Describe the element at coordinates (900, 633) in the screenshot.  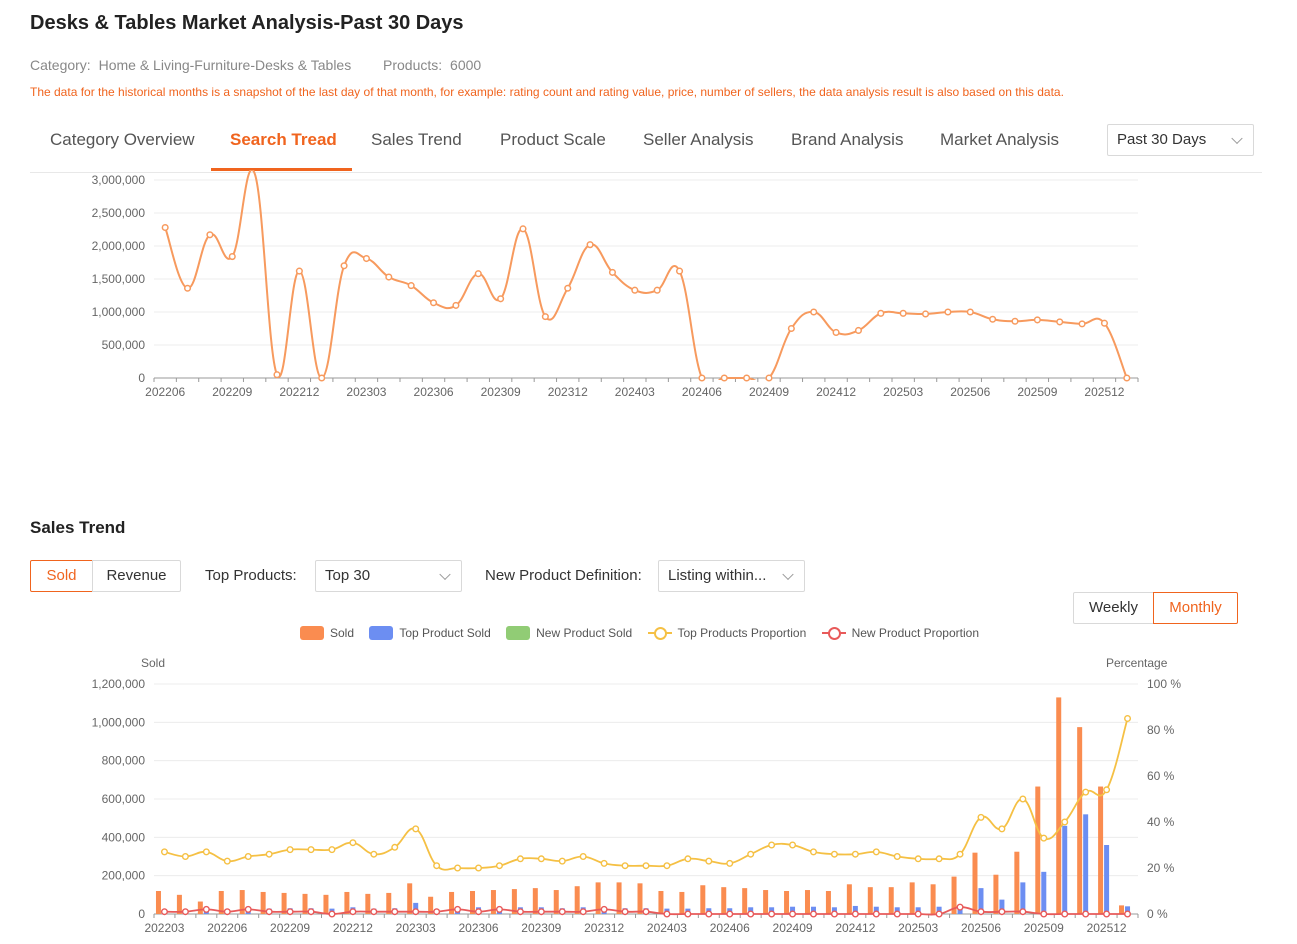
I see `legend-new-prop: New Product Proportion` at that location.